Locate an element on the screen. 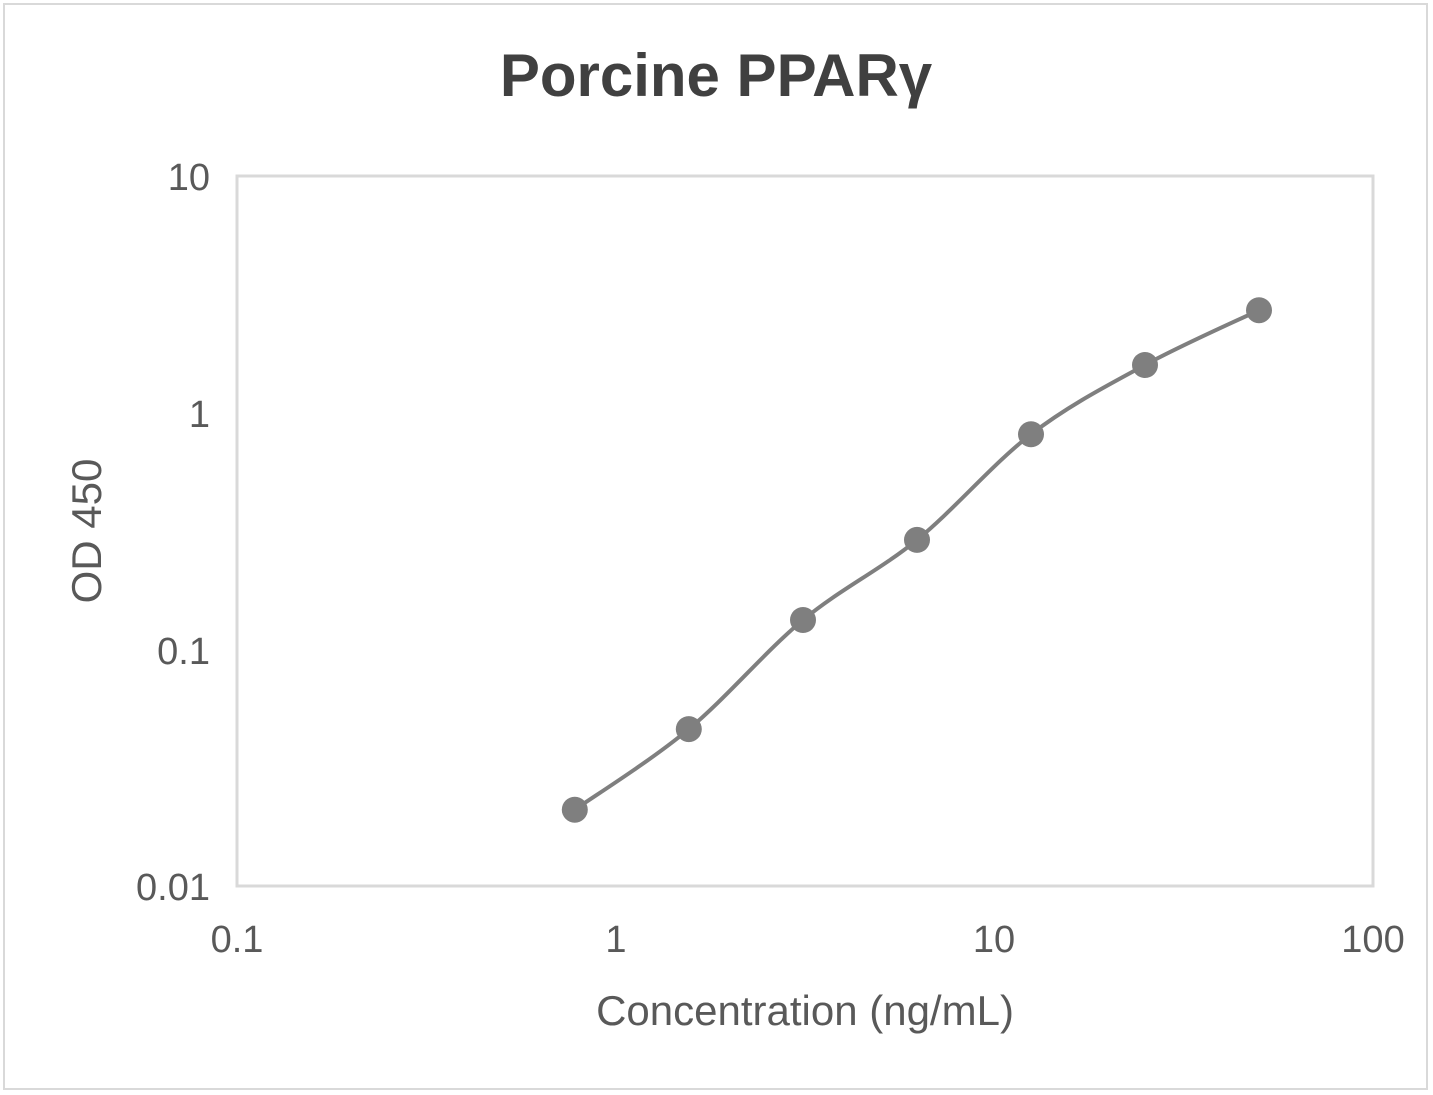  y-tick-label: 0.1 is located at coordinates (183, 652).